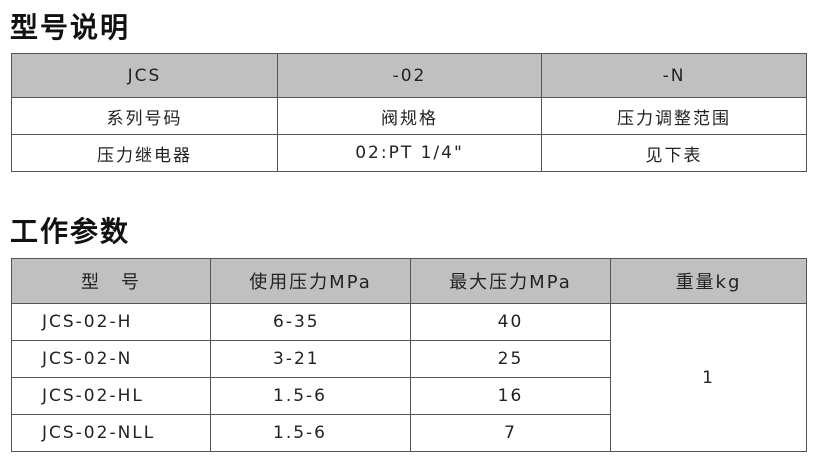 The height and width of the screenshot is (461, 821). I want to click on header-weight: 重量kg, so click(708, 281).